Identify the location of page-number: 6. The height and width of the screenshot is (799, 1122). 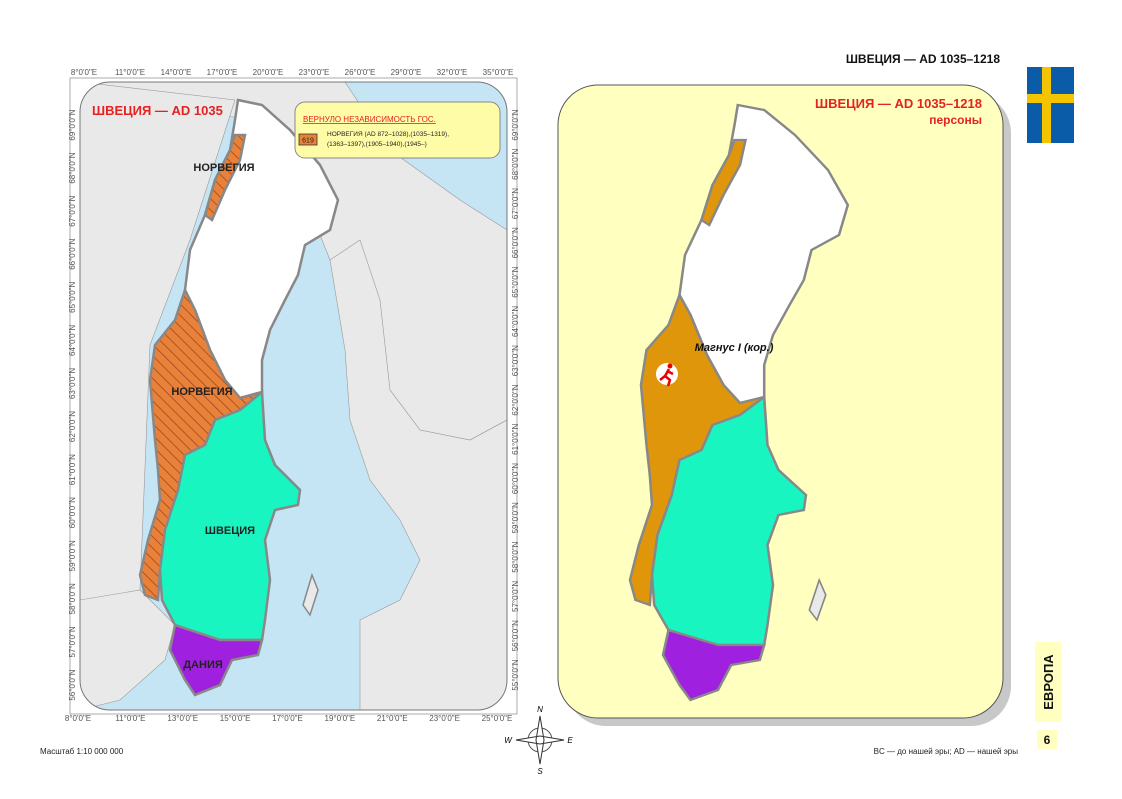
(1047, 740).